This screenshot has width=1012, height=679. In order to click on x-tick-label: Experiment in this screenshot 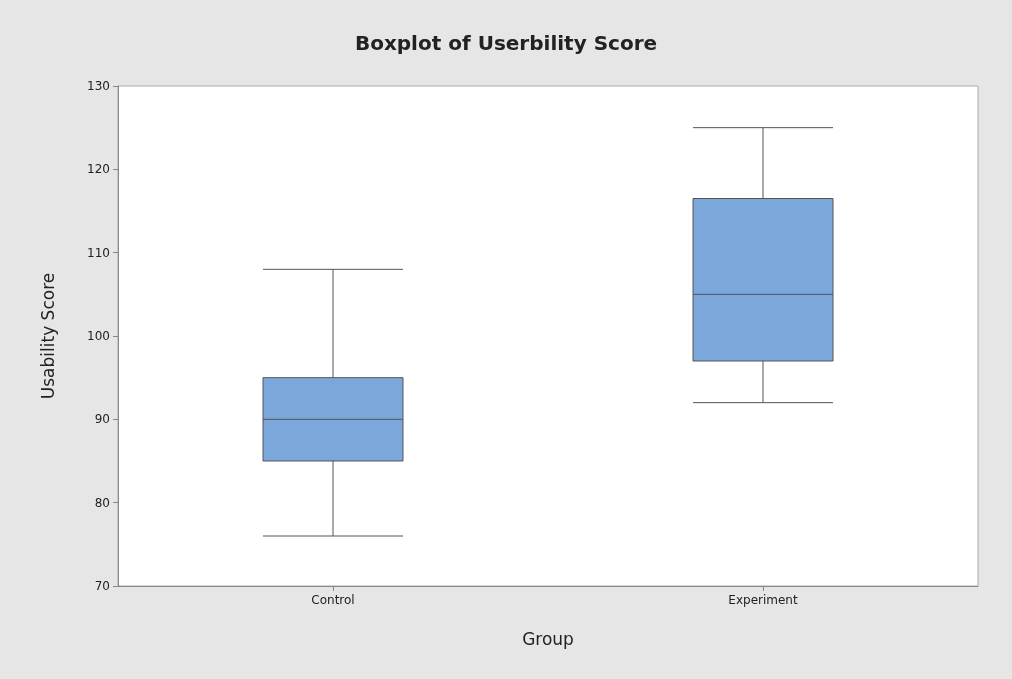, I will do `click(763, 600)`.